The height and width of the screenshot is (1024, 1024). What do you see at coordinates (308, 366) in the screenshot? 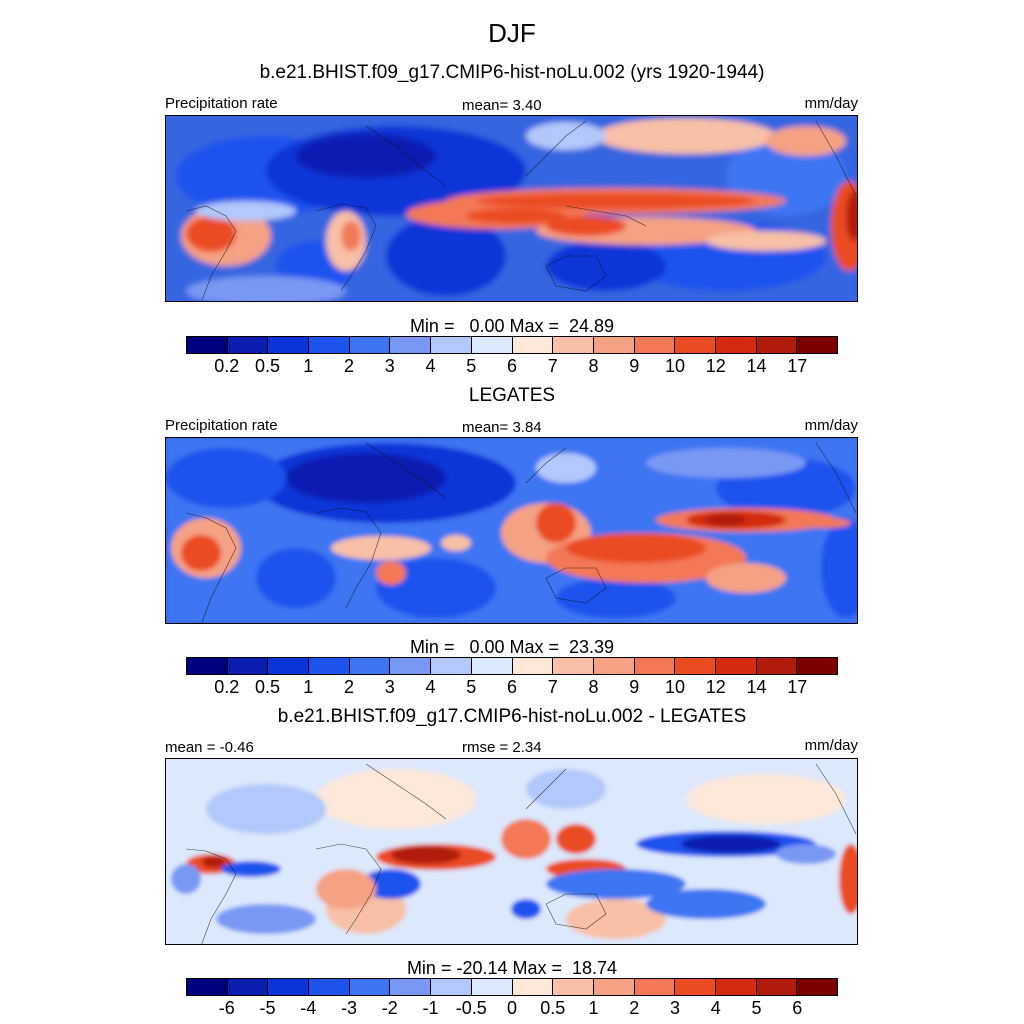
I see `panel1-colorbar-tick-label: 1` at bounding box center [308, 366].